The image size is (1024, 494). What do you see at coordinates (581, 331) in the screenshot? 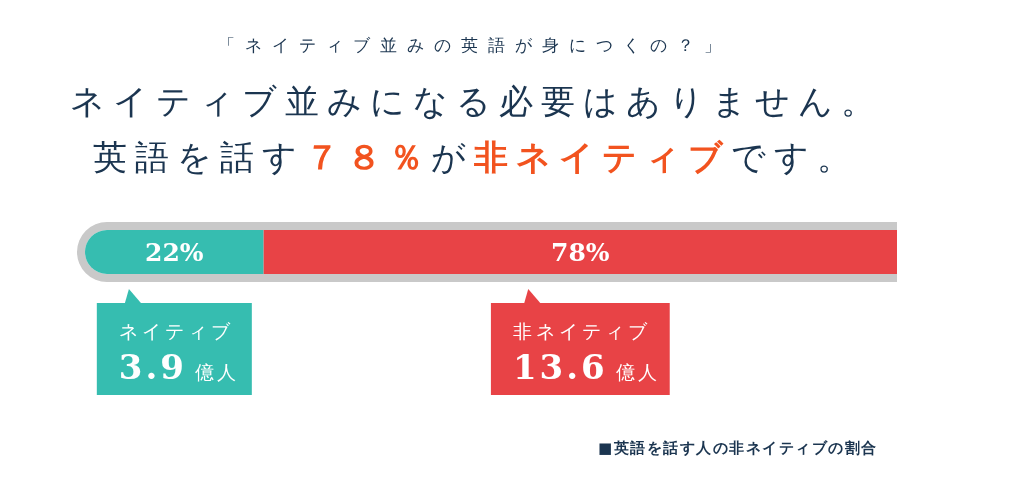
I see `legend-label: 非ネイティブ` at bounding box center [581, 331].